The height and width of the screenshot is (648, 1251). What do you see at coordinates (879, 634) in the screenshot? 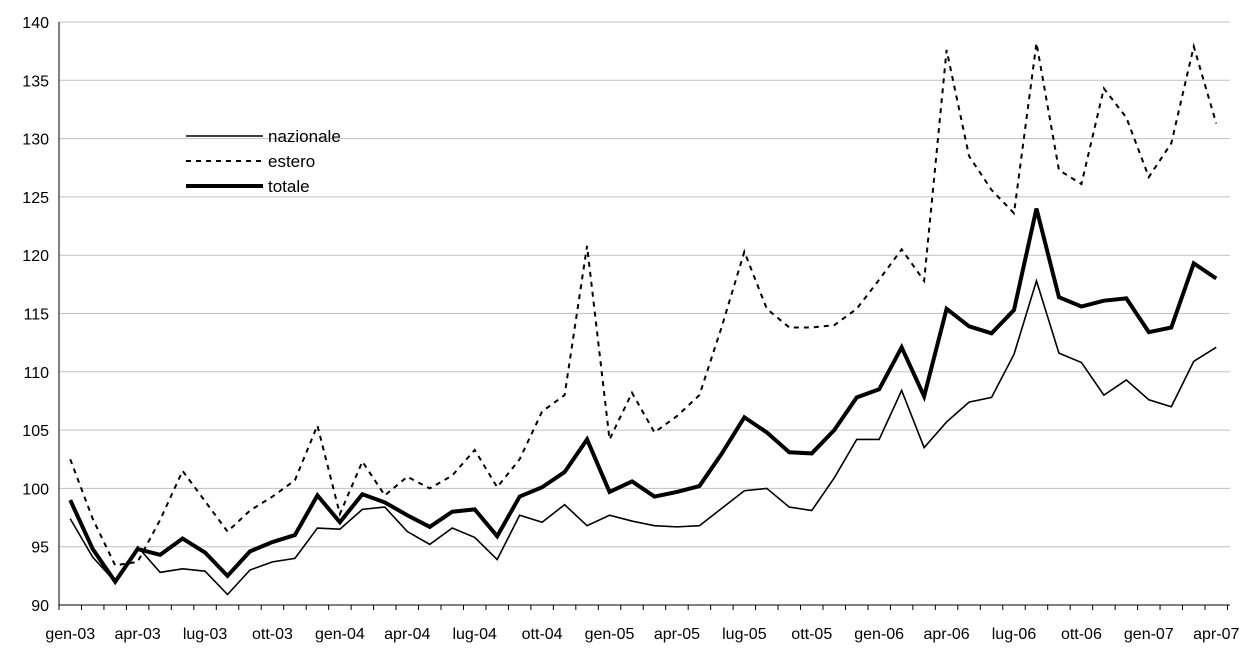
I see `x-tick-label: gen-06` at bounding box center [879, 634].